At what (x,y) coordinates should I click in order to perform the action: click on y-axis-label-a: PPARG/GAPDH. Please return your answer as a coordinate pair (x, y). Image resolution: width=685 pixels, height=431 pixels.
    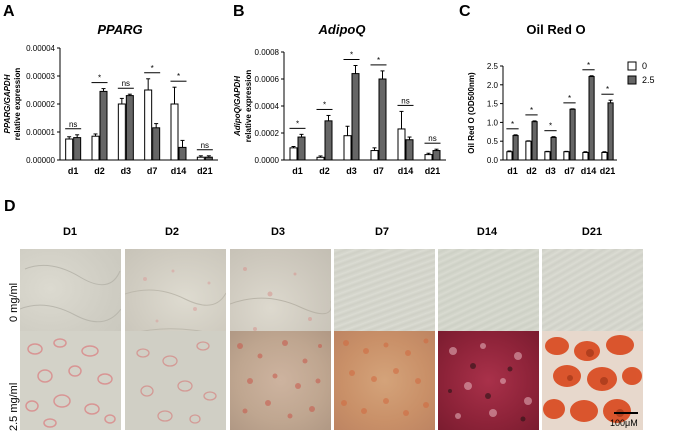
    Looking at the image, I should click on (7, 103).